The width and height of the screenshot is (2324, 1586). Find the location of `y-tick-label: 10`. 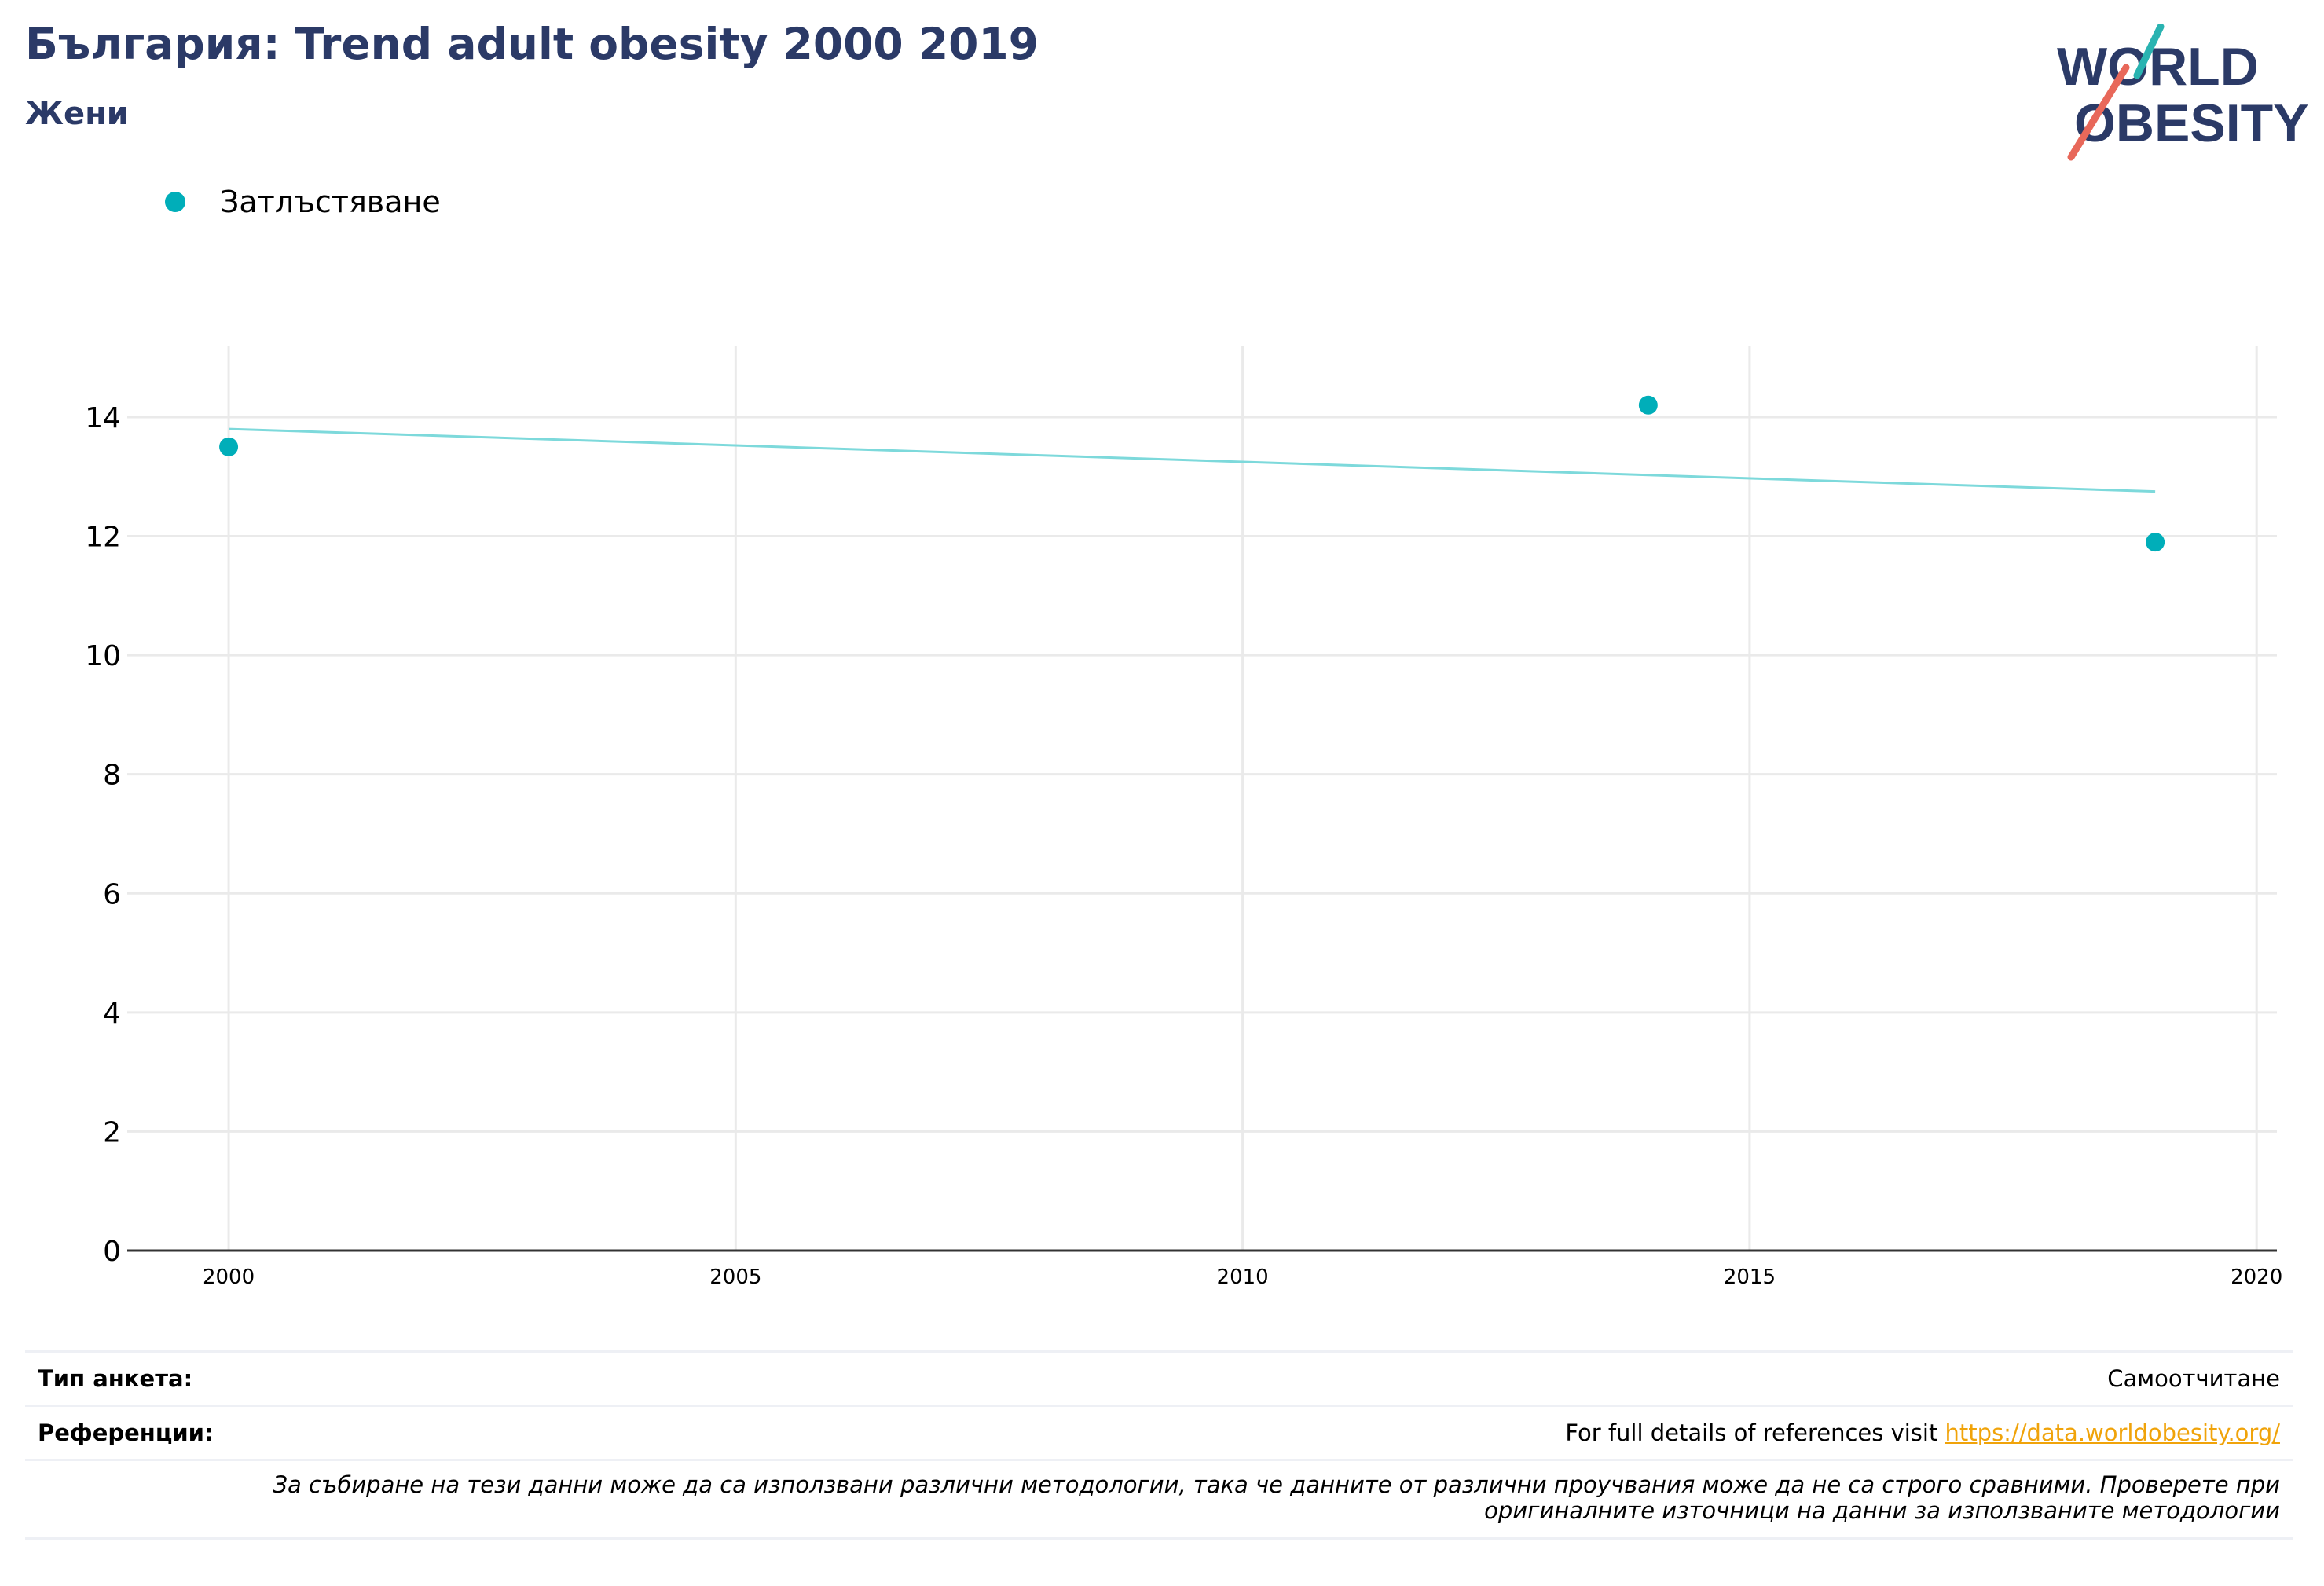

y-tick-label: 10 is located at coordinates (103, 656).